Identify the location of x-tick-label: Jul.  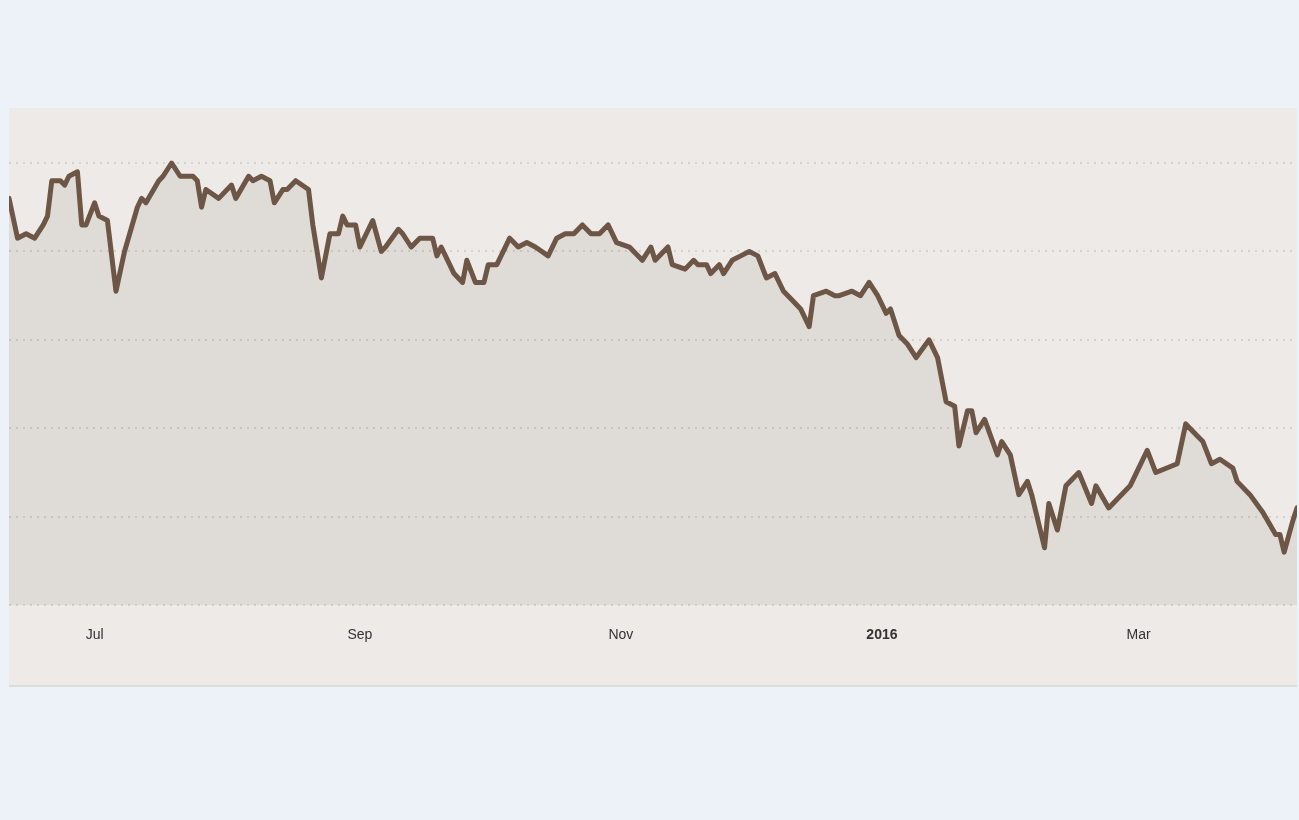
(94, 634).